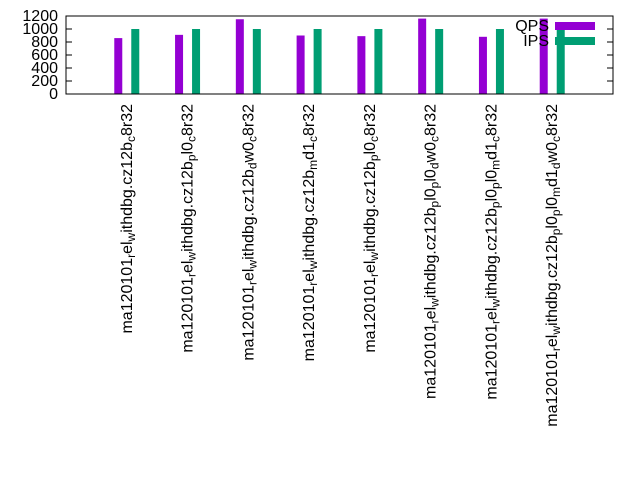 The image size is (640, 480). I want to click on x-category-label: ma120101relwithdbg.cz12bc8r32, so click(128, 219).